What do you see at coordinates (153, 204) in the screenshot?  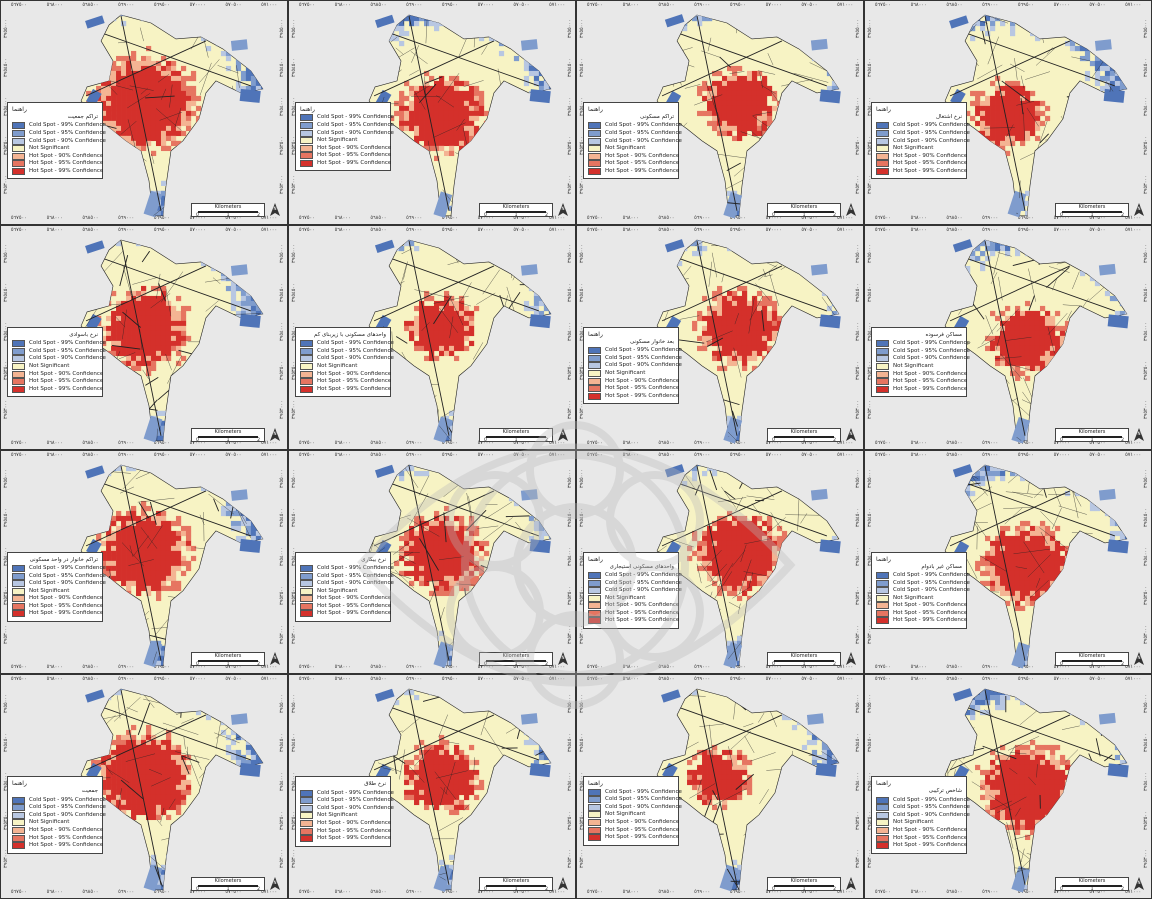 I see `cold-spot-block` at bounding box center [153, 204].